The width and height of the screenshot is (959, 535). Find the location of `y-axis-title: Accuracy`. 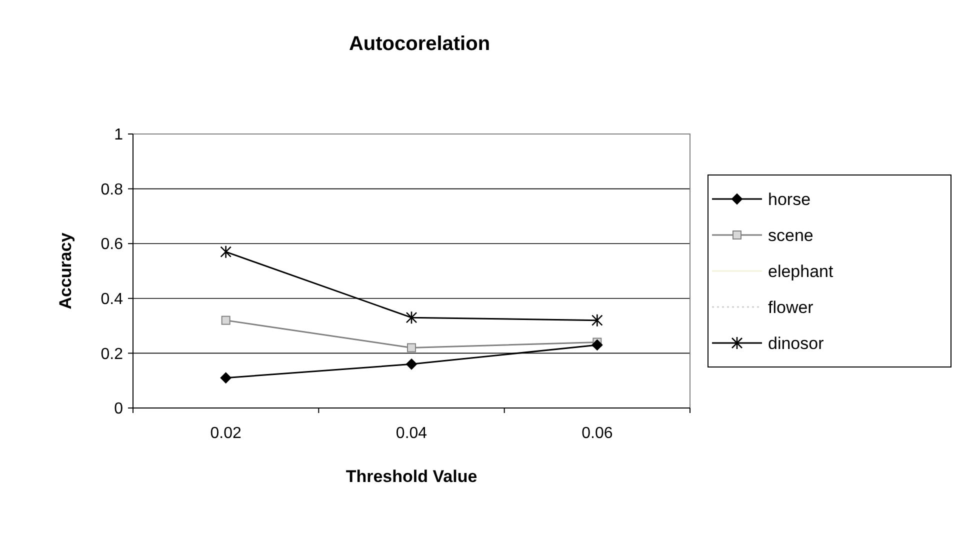

y-axis-title: Accuracy is located at coordinates (65, 271).